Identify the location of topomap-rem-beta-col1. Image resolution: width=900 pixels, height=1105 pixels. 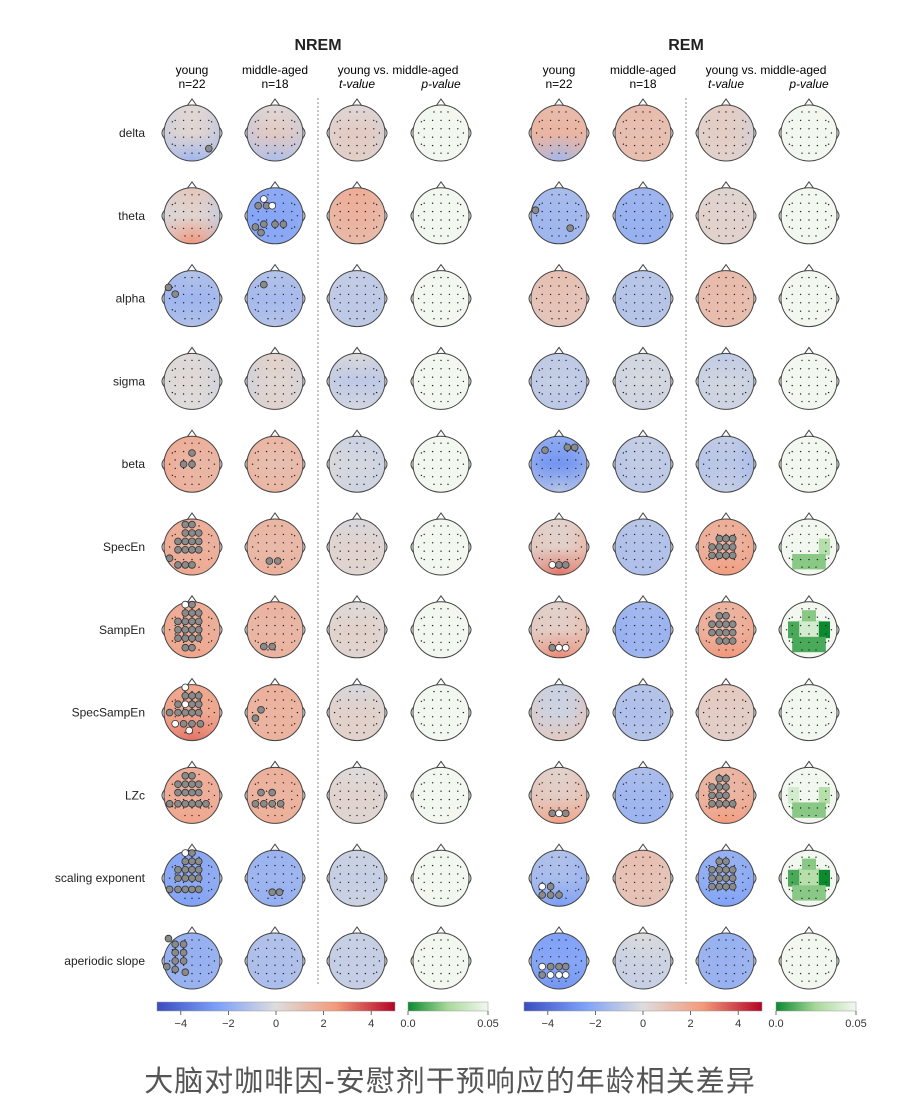
(643, 461).